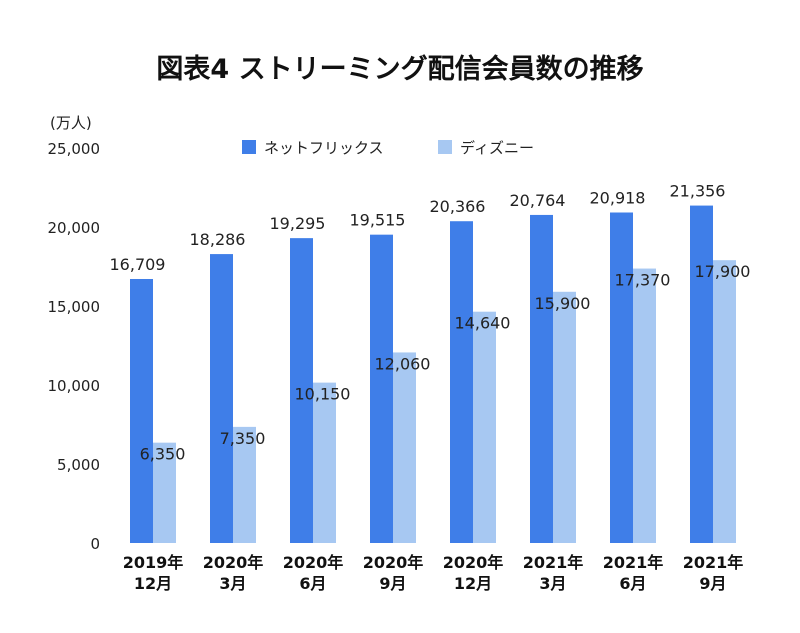 The image size is (800, 633). What do you see at coordinates (698, 191) in the screenshot?
I see `data-label-netflix: 21,356` at bounding box center [698, 191].